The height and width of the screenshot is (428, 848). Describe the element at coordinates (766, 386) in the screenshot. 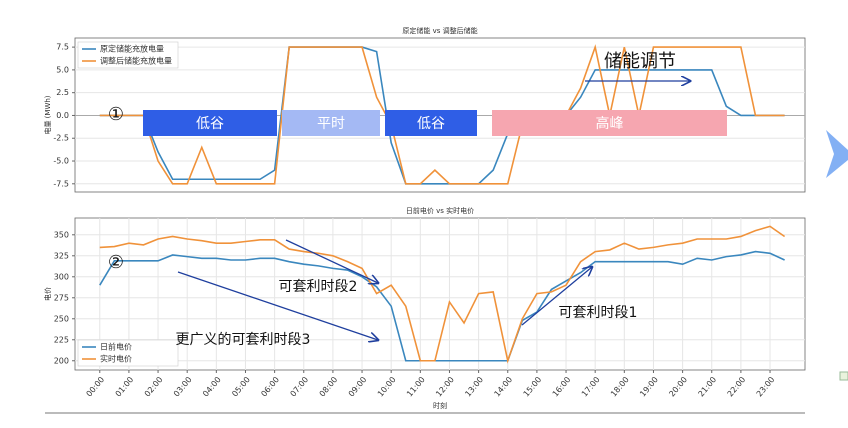

I see `x-tick-label: 23:00` at that location.